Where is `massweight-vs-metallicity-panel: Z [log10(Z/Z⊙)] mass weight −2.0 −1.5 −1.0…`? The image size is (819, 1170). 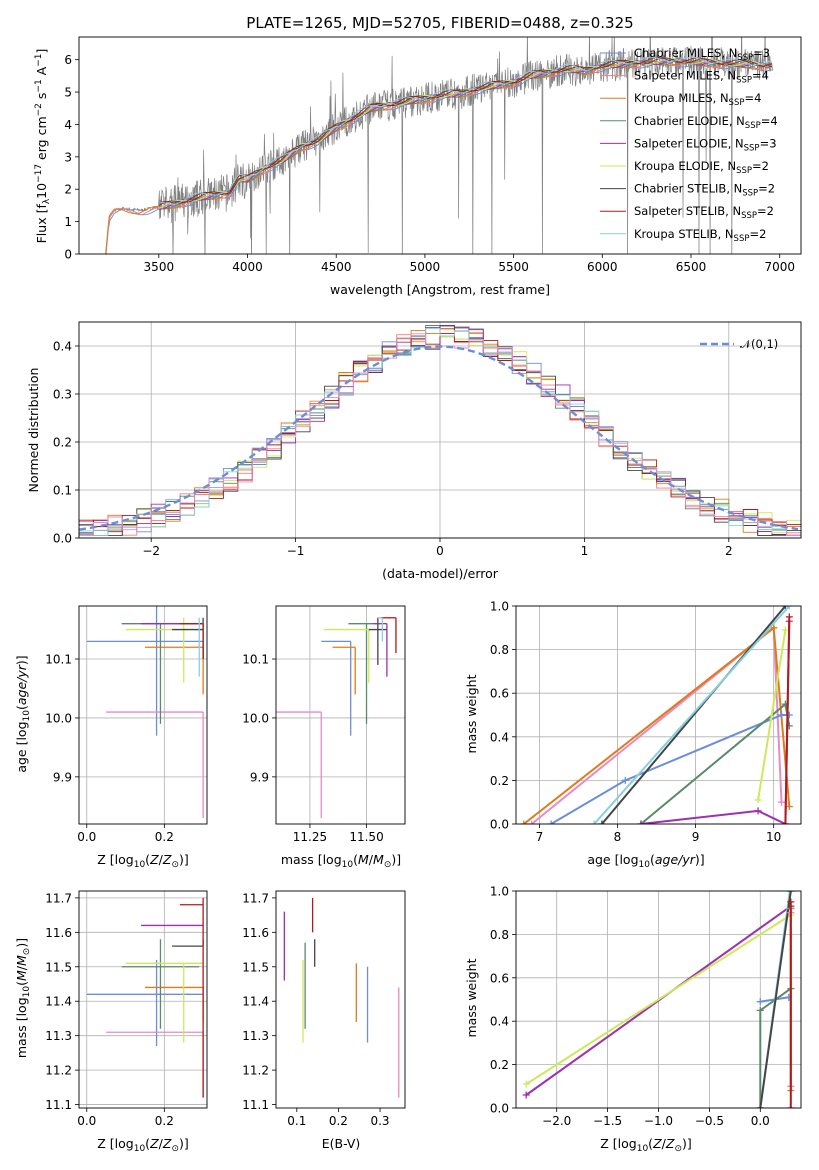 massweight-vs-metallicity-panel: Z [log10(Z/Z⊙)] mass weight −2.0 −1.5 −1.0… is located at coordinates (633, 1019).